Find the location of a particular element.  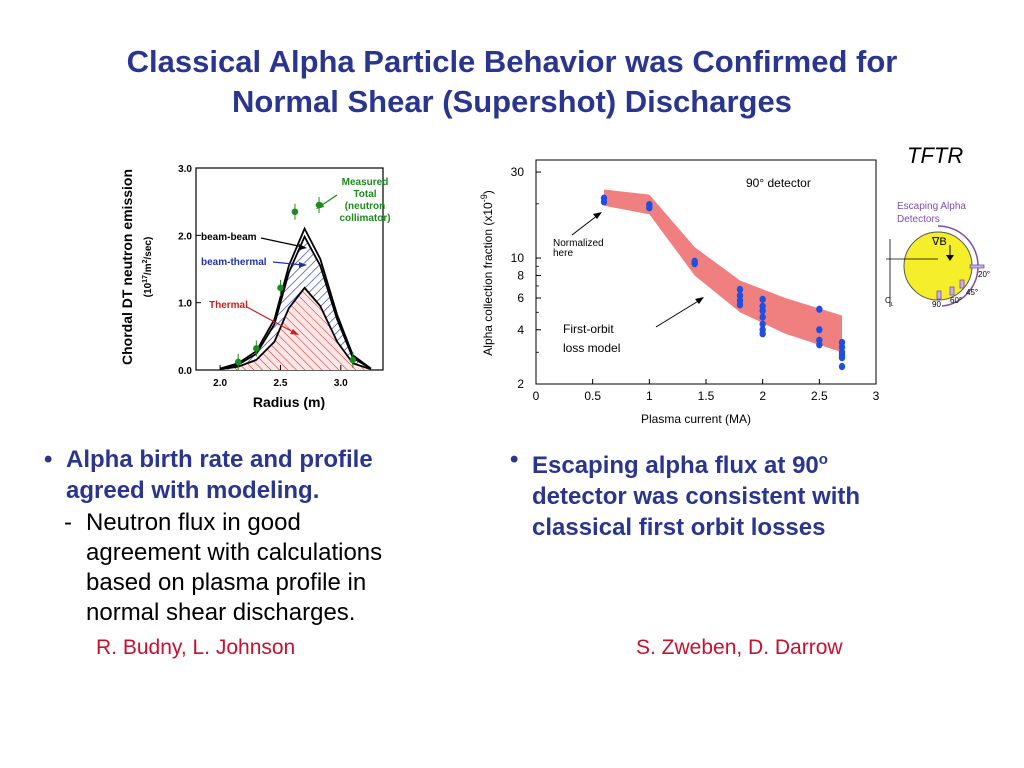

measured-line4: collimator) is located at coordinates (364, 218).